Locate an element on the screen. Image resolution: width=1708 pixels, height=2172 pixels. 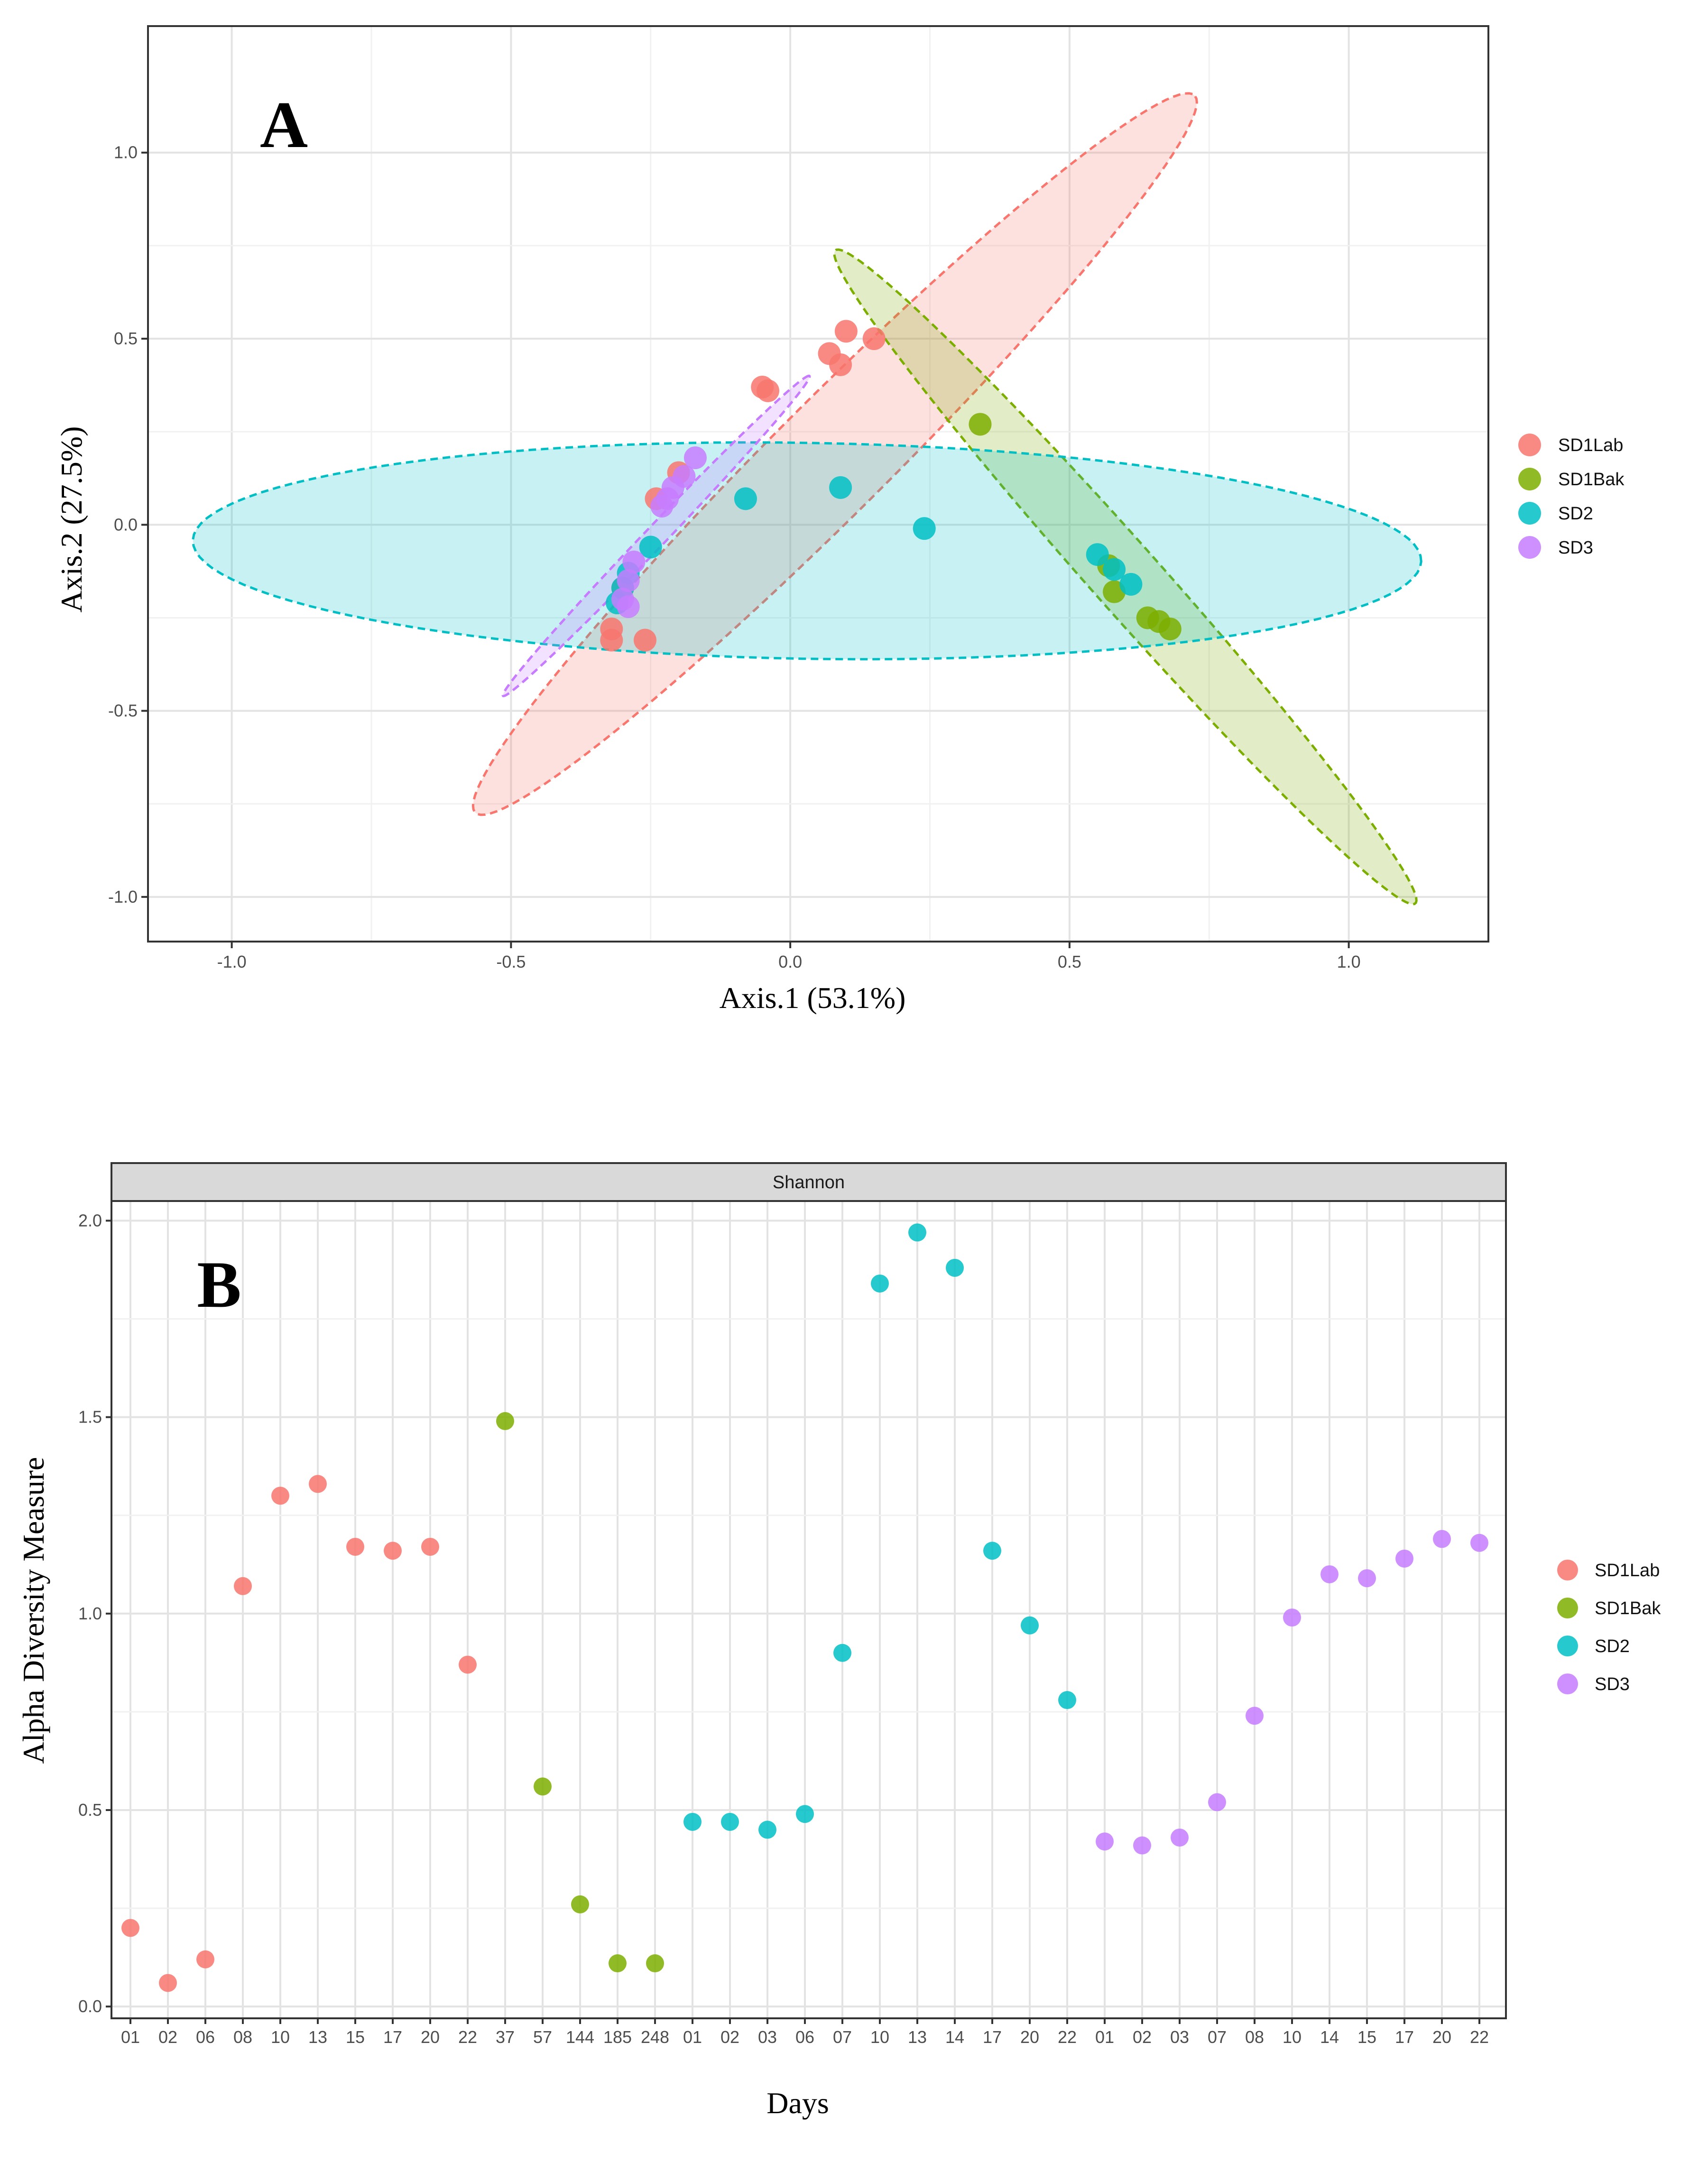
panel-a-legend-key-sd1lab is located at coordinates (1530, 445).